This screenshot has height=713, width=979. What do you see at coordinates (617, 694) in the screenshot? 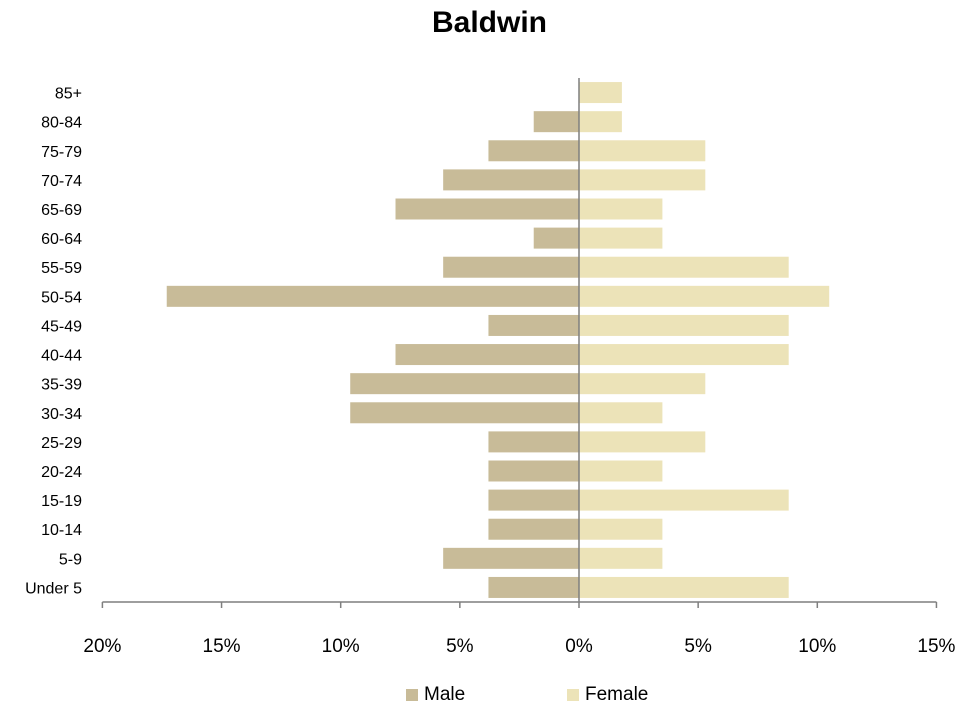
I see `legend-label-female: Female` at bounding box center [617, 694].